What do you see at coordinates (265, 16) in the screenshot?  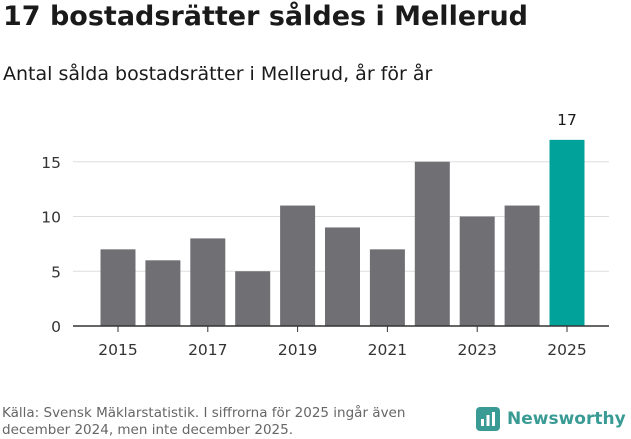 I see `chart-title: 17 bostadsrätter såldes i Mellerud` at bounding box center [265, 16].